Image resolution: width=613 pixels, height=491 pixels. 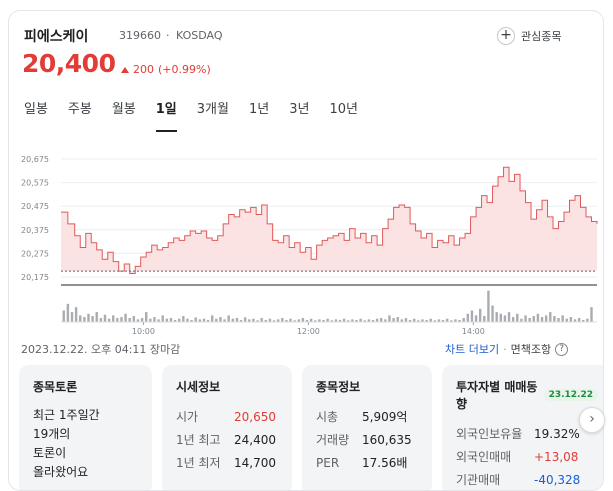 What do you see at coordinates (527, 434) in the screenshot?
I see `investor-row: 외국인보유율 19.32%` at bounding box center [527, 434].